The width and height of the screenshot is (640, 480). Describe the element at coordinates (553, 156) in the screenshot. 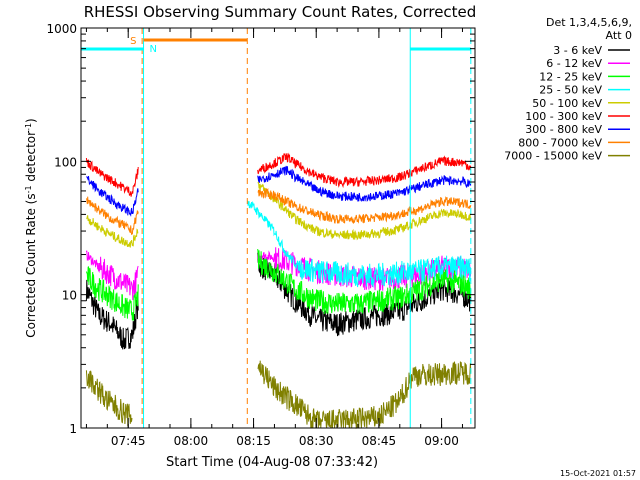

I see `legend-label: 7000 - 15000 keV` at that location.